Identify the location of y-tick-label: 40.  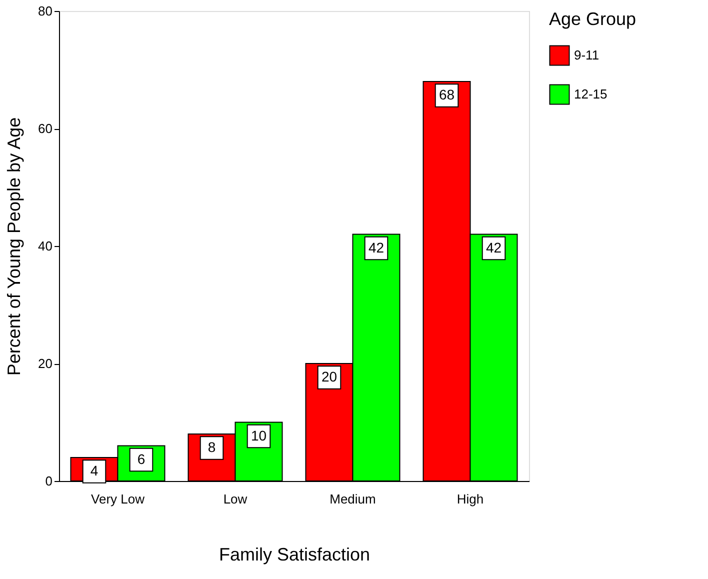
(45, 246).